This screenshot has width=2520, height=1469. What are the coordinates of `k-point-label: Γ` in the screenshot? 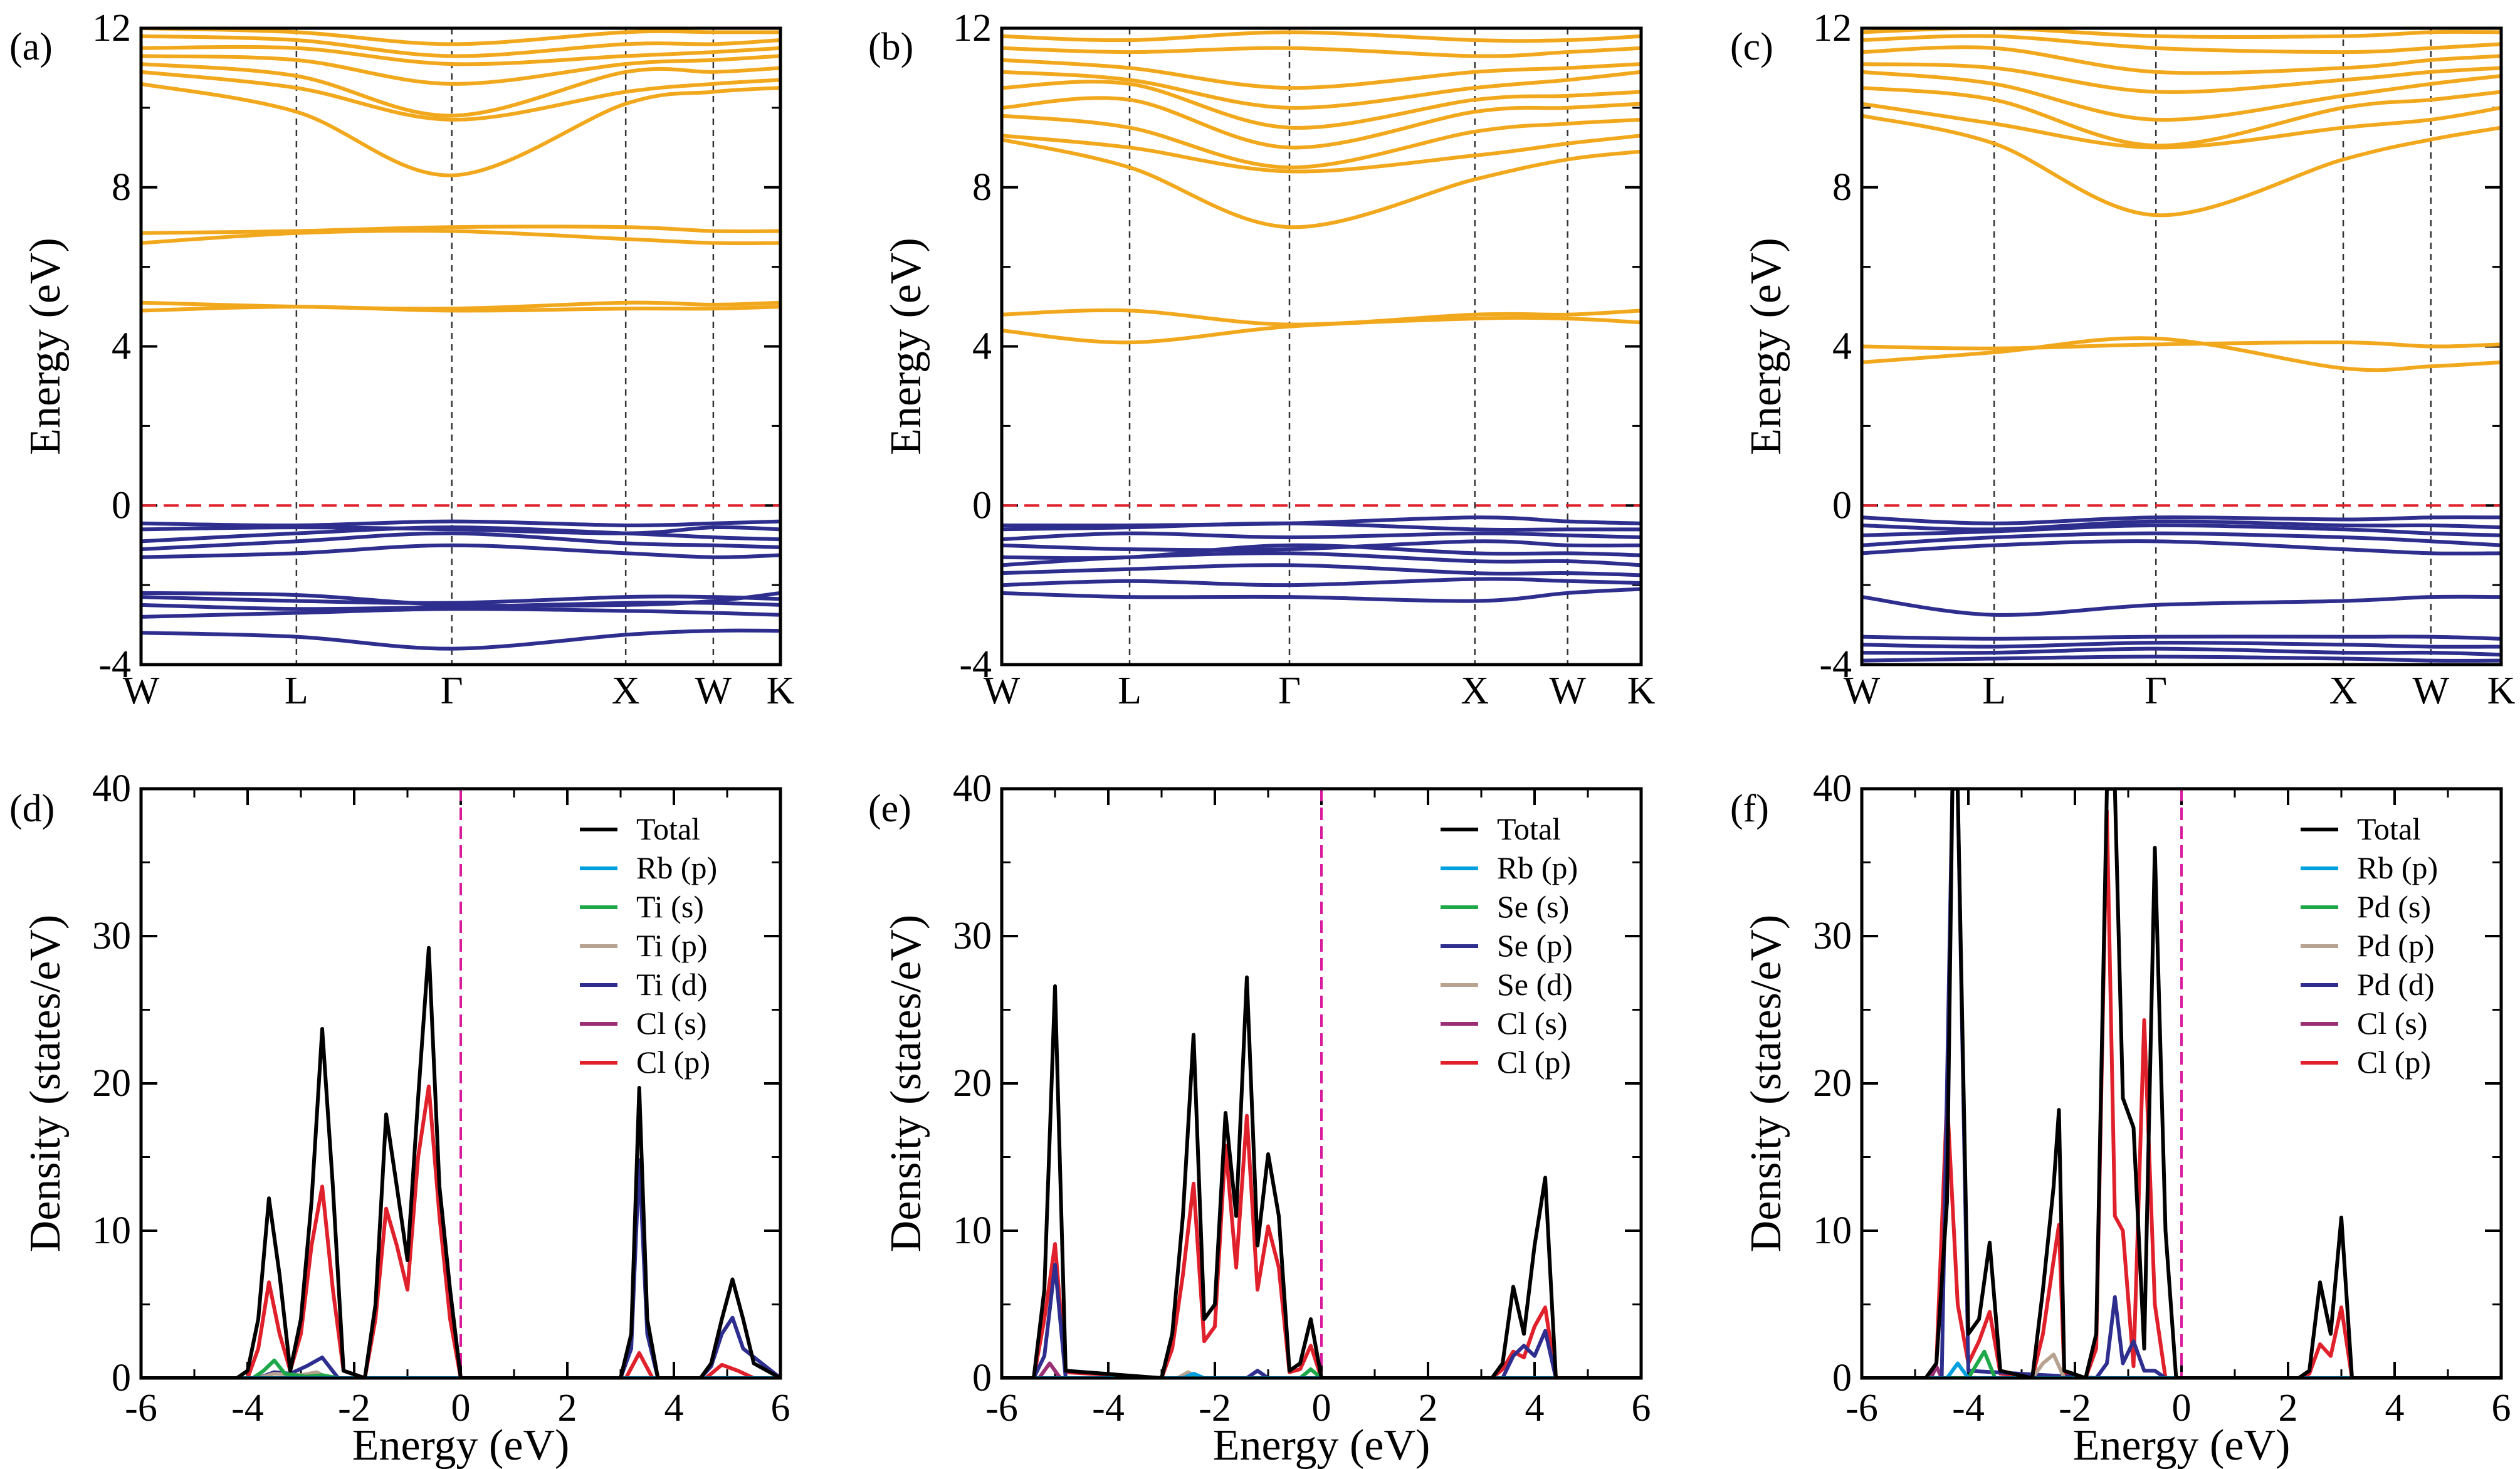 It's located at (2156, 691).